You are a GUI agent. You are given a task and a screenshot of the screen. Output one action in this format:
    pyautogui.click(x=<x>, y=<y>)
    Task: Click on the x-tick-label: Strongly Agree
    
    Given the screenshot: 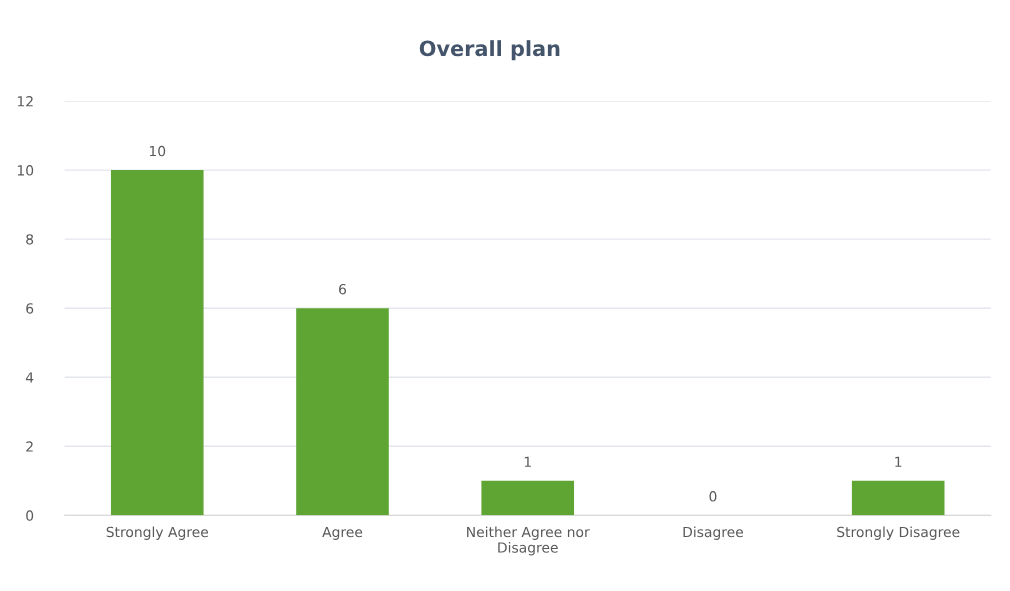 What is the action you would take?
    pyautogui.click(x=157, y=533)
    